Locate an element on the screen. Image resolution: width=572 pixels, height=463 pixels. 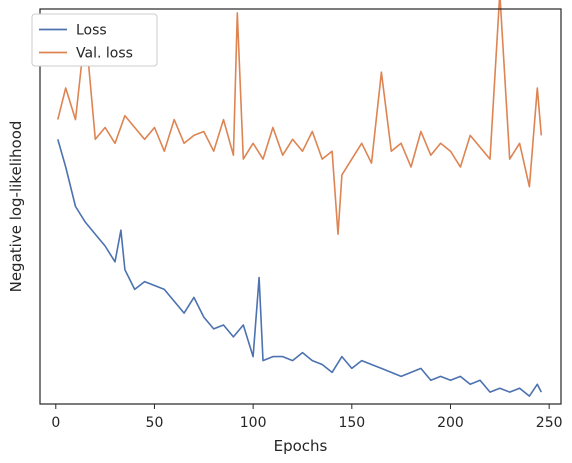
x-axis-label: Epochs is located at coordinates (301, 446).